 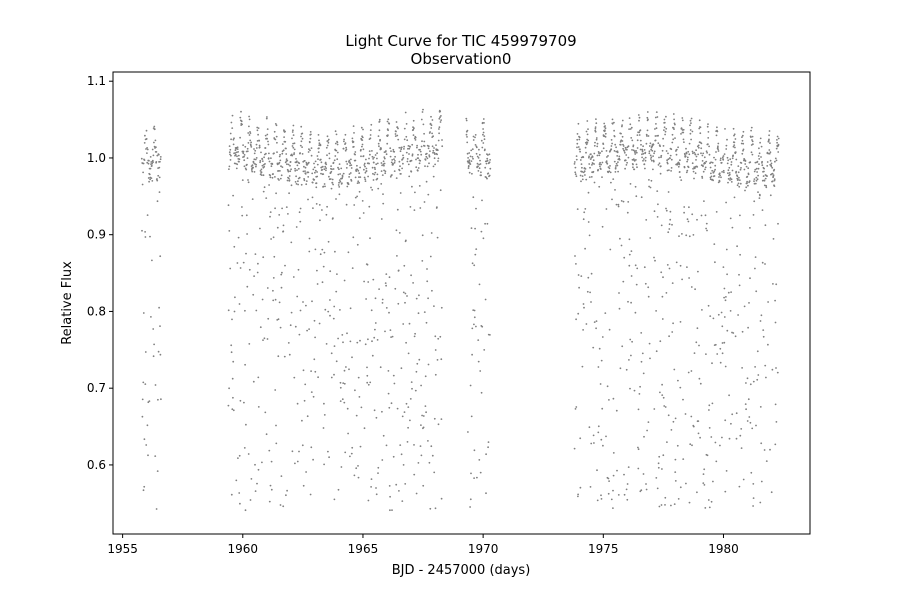 I want to click on x-tick-label: 1965, so click(x=363, y=549).